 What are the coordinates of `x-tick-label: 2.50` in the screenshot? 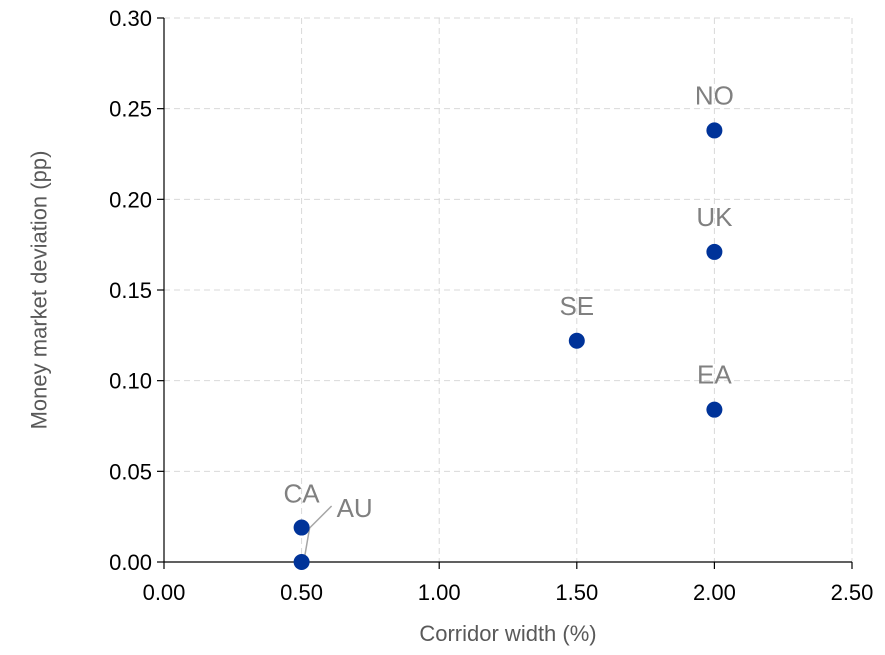 It's located at (852, 592).